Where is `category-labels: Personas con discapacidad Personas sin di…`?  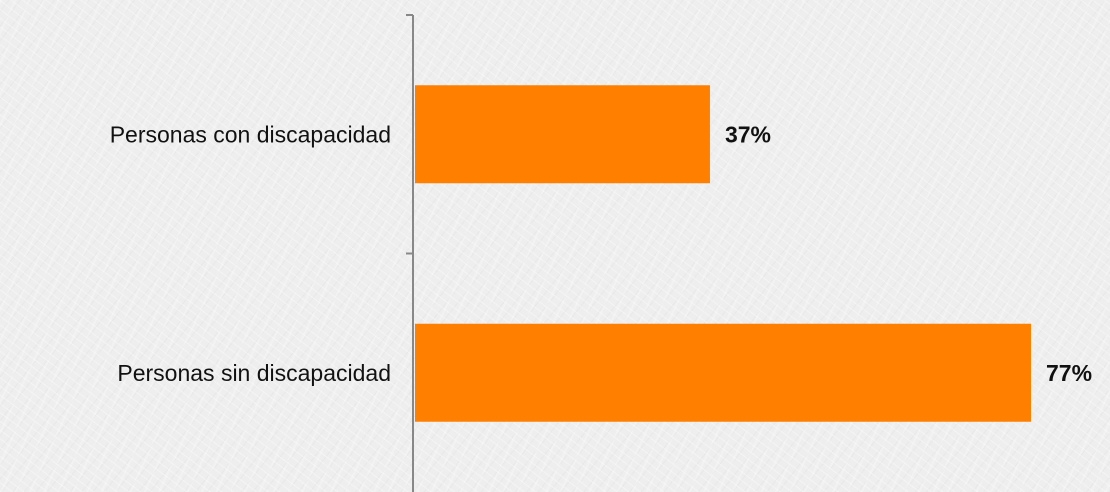
category-labels: Personas con discapacidad Personas sin di… is located at coordinates (250, 253).